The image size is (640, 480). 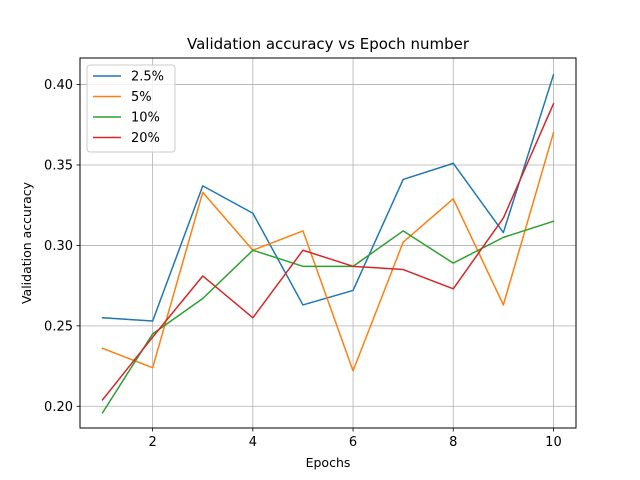 What do you see at coordinates (26, 242) in the screenshot?
I see `y-axis-label: Validation accuracy` at bounding box center [26, 242].